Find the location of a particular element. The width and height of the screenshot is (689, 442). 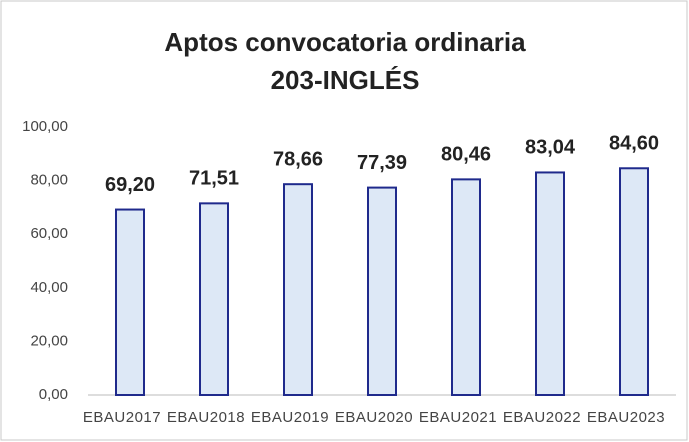

y-tick-label: 0,00 is located at coordinates (53, 394).